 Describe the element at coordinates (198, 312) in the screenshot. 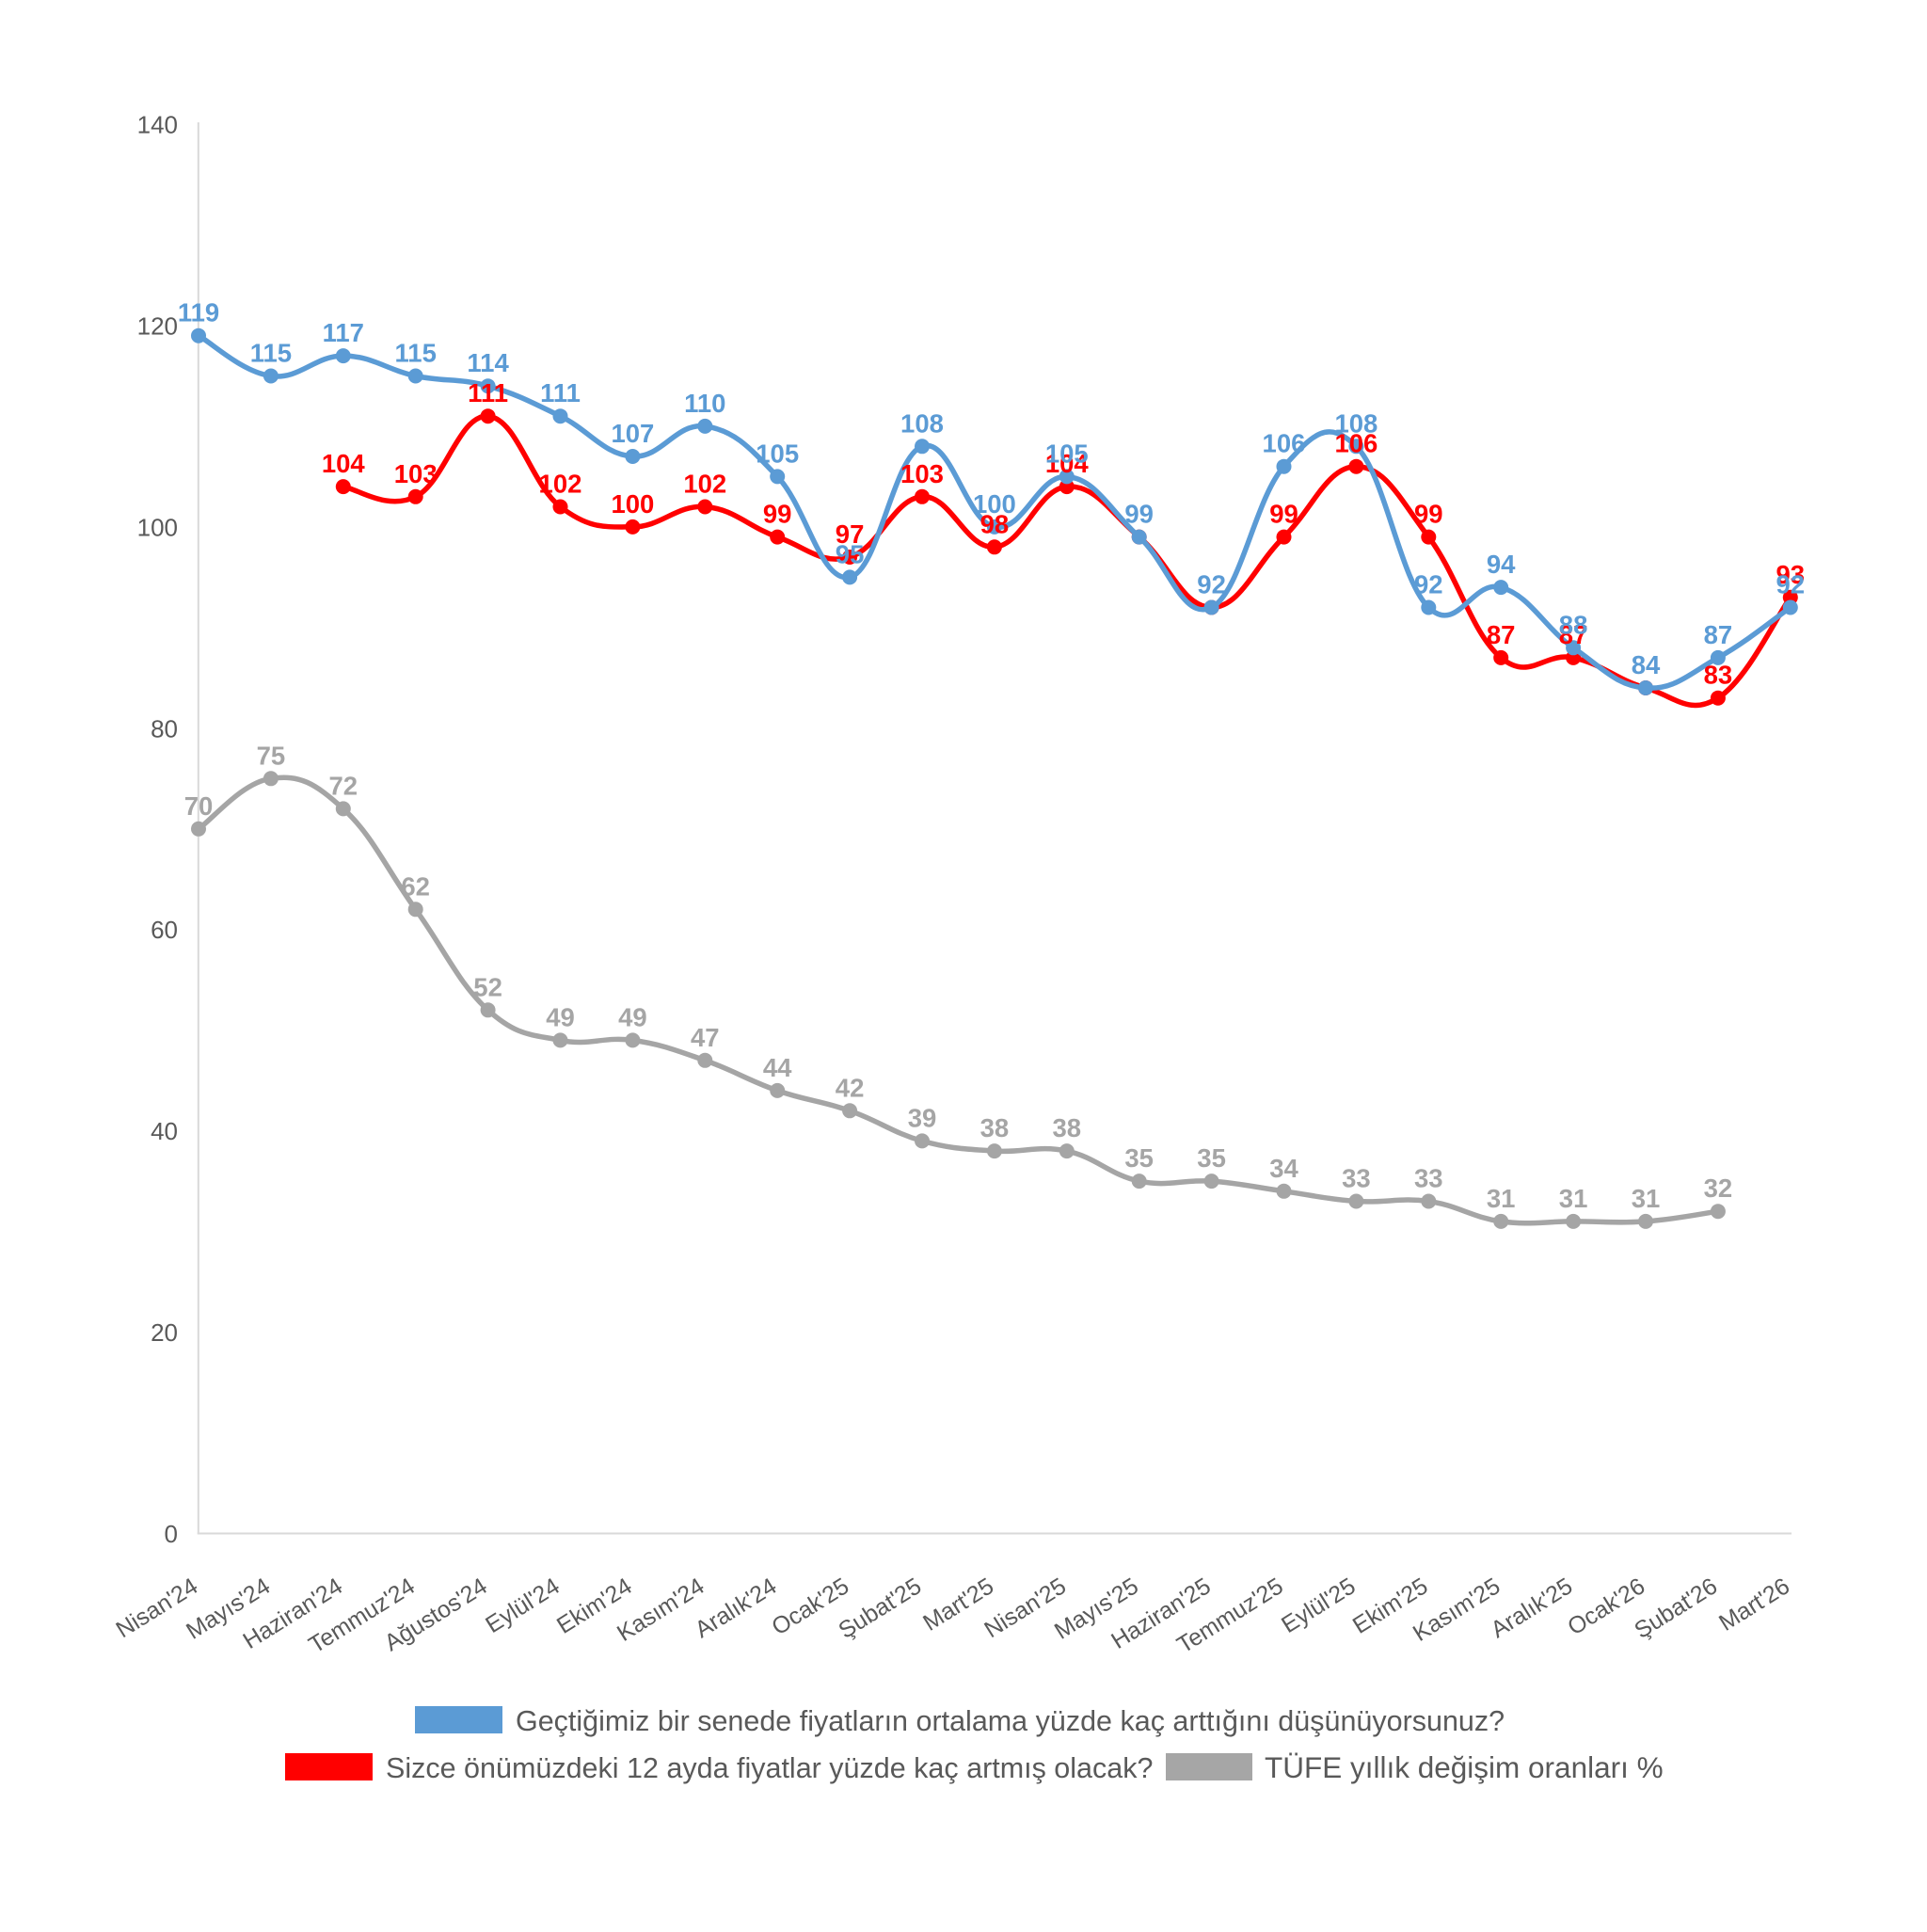

I see `svg-text: 119` at that location.